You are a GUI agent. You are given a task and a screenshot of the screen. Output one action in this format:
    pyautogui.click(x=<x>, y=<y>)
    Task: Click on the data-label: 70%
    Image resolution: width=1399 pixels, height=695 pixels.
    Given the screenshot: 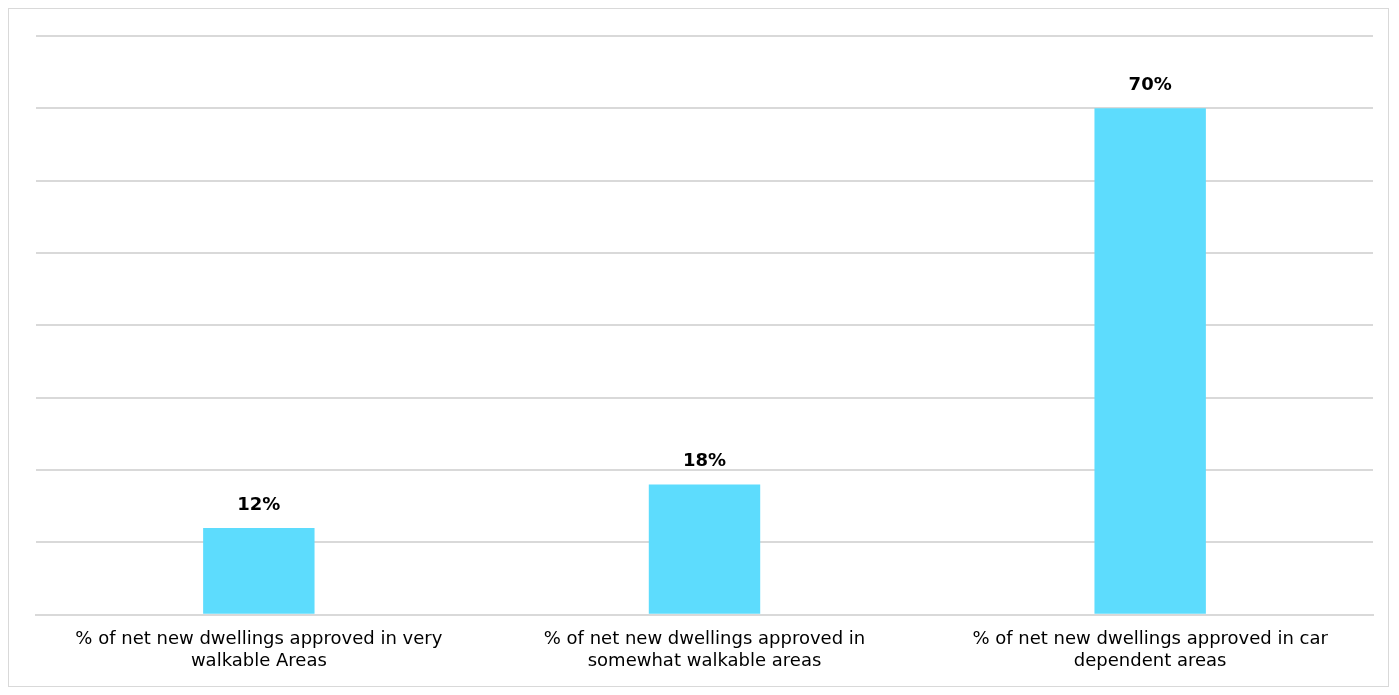 What is the action you would take?
    pyautogui.click(x=1150, y=84)
    